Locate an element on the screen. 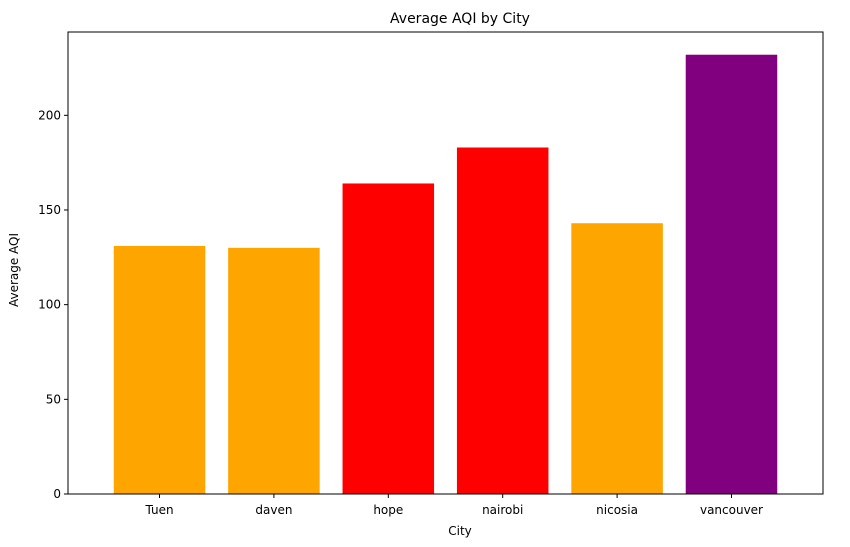  bar-tuen is located at coordinates (159, 369).